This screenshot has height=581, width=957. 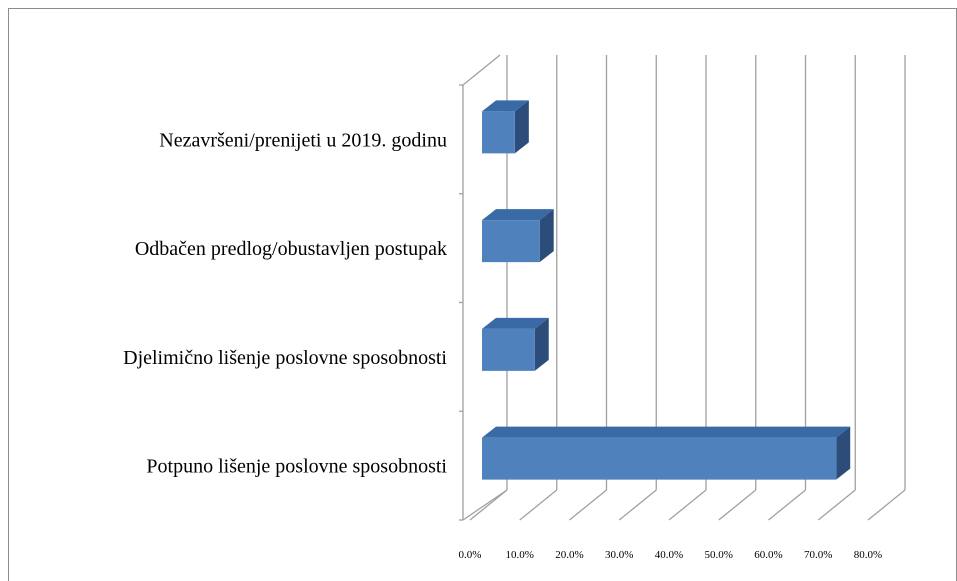 What do you see at coordinates (520, 555) in the screenshot?
I see `x-tick-label: 10.0%` at bounding box center [520, 555].